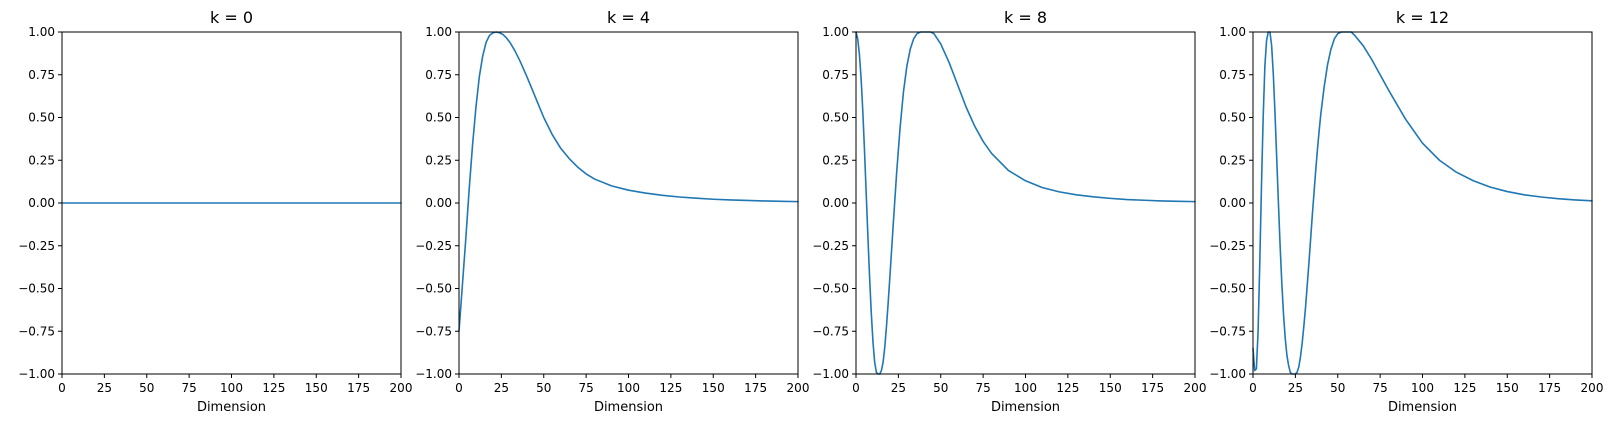 The height and width of the screenshot is (426, 1612). What do you see at coordinates (1025, 17) in the screenshot?
I see `subplot-title: k = 8` at bounding box center [1025, 17].